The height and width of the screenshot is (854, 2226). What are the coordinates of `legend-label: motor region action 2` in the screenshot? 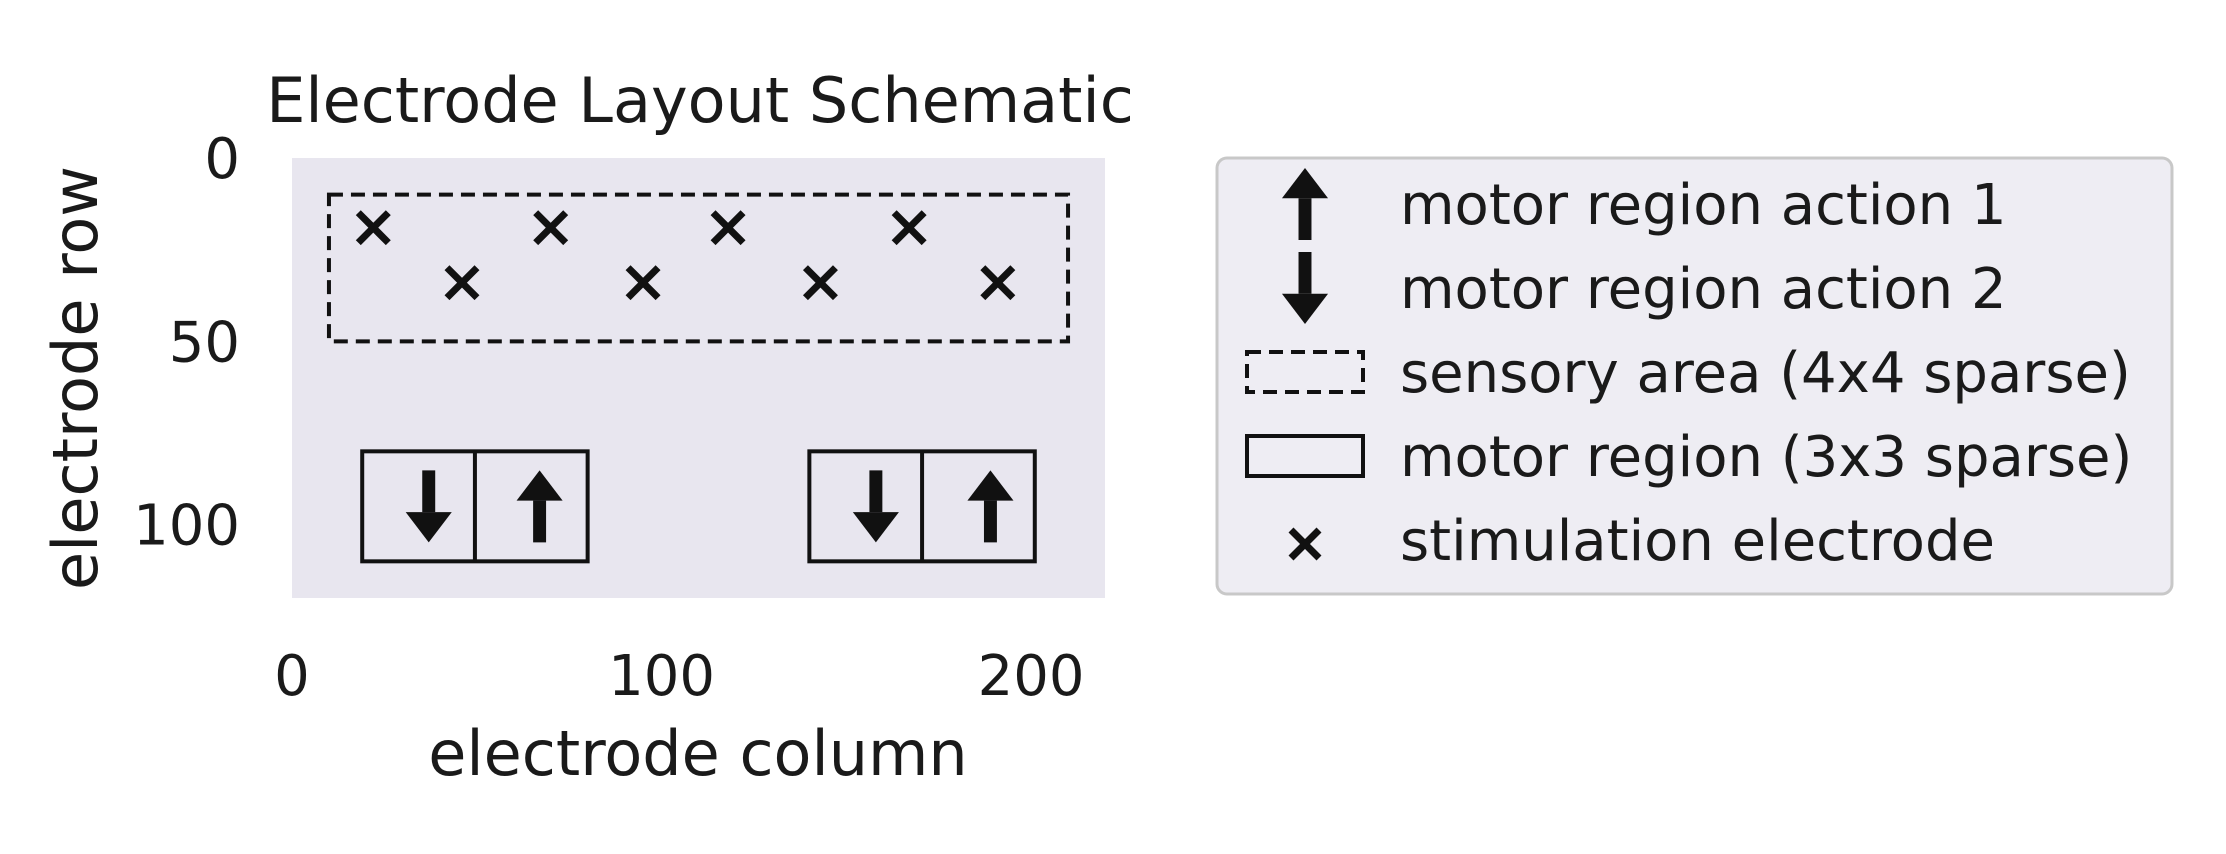 It's located at (1703, 289).